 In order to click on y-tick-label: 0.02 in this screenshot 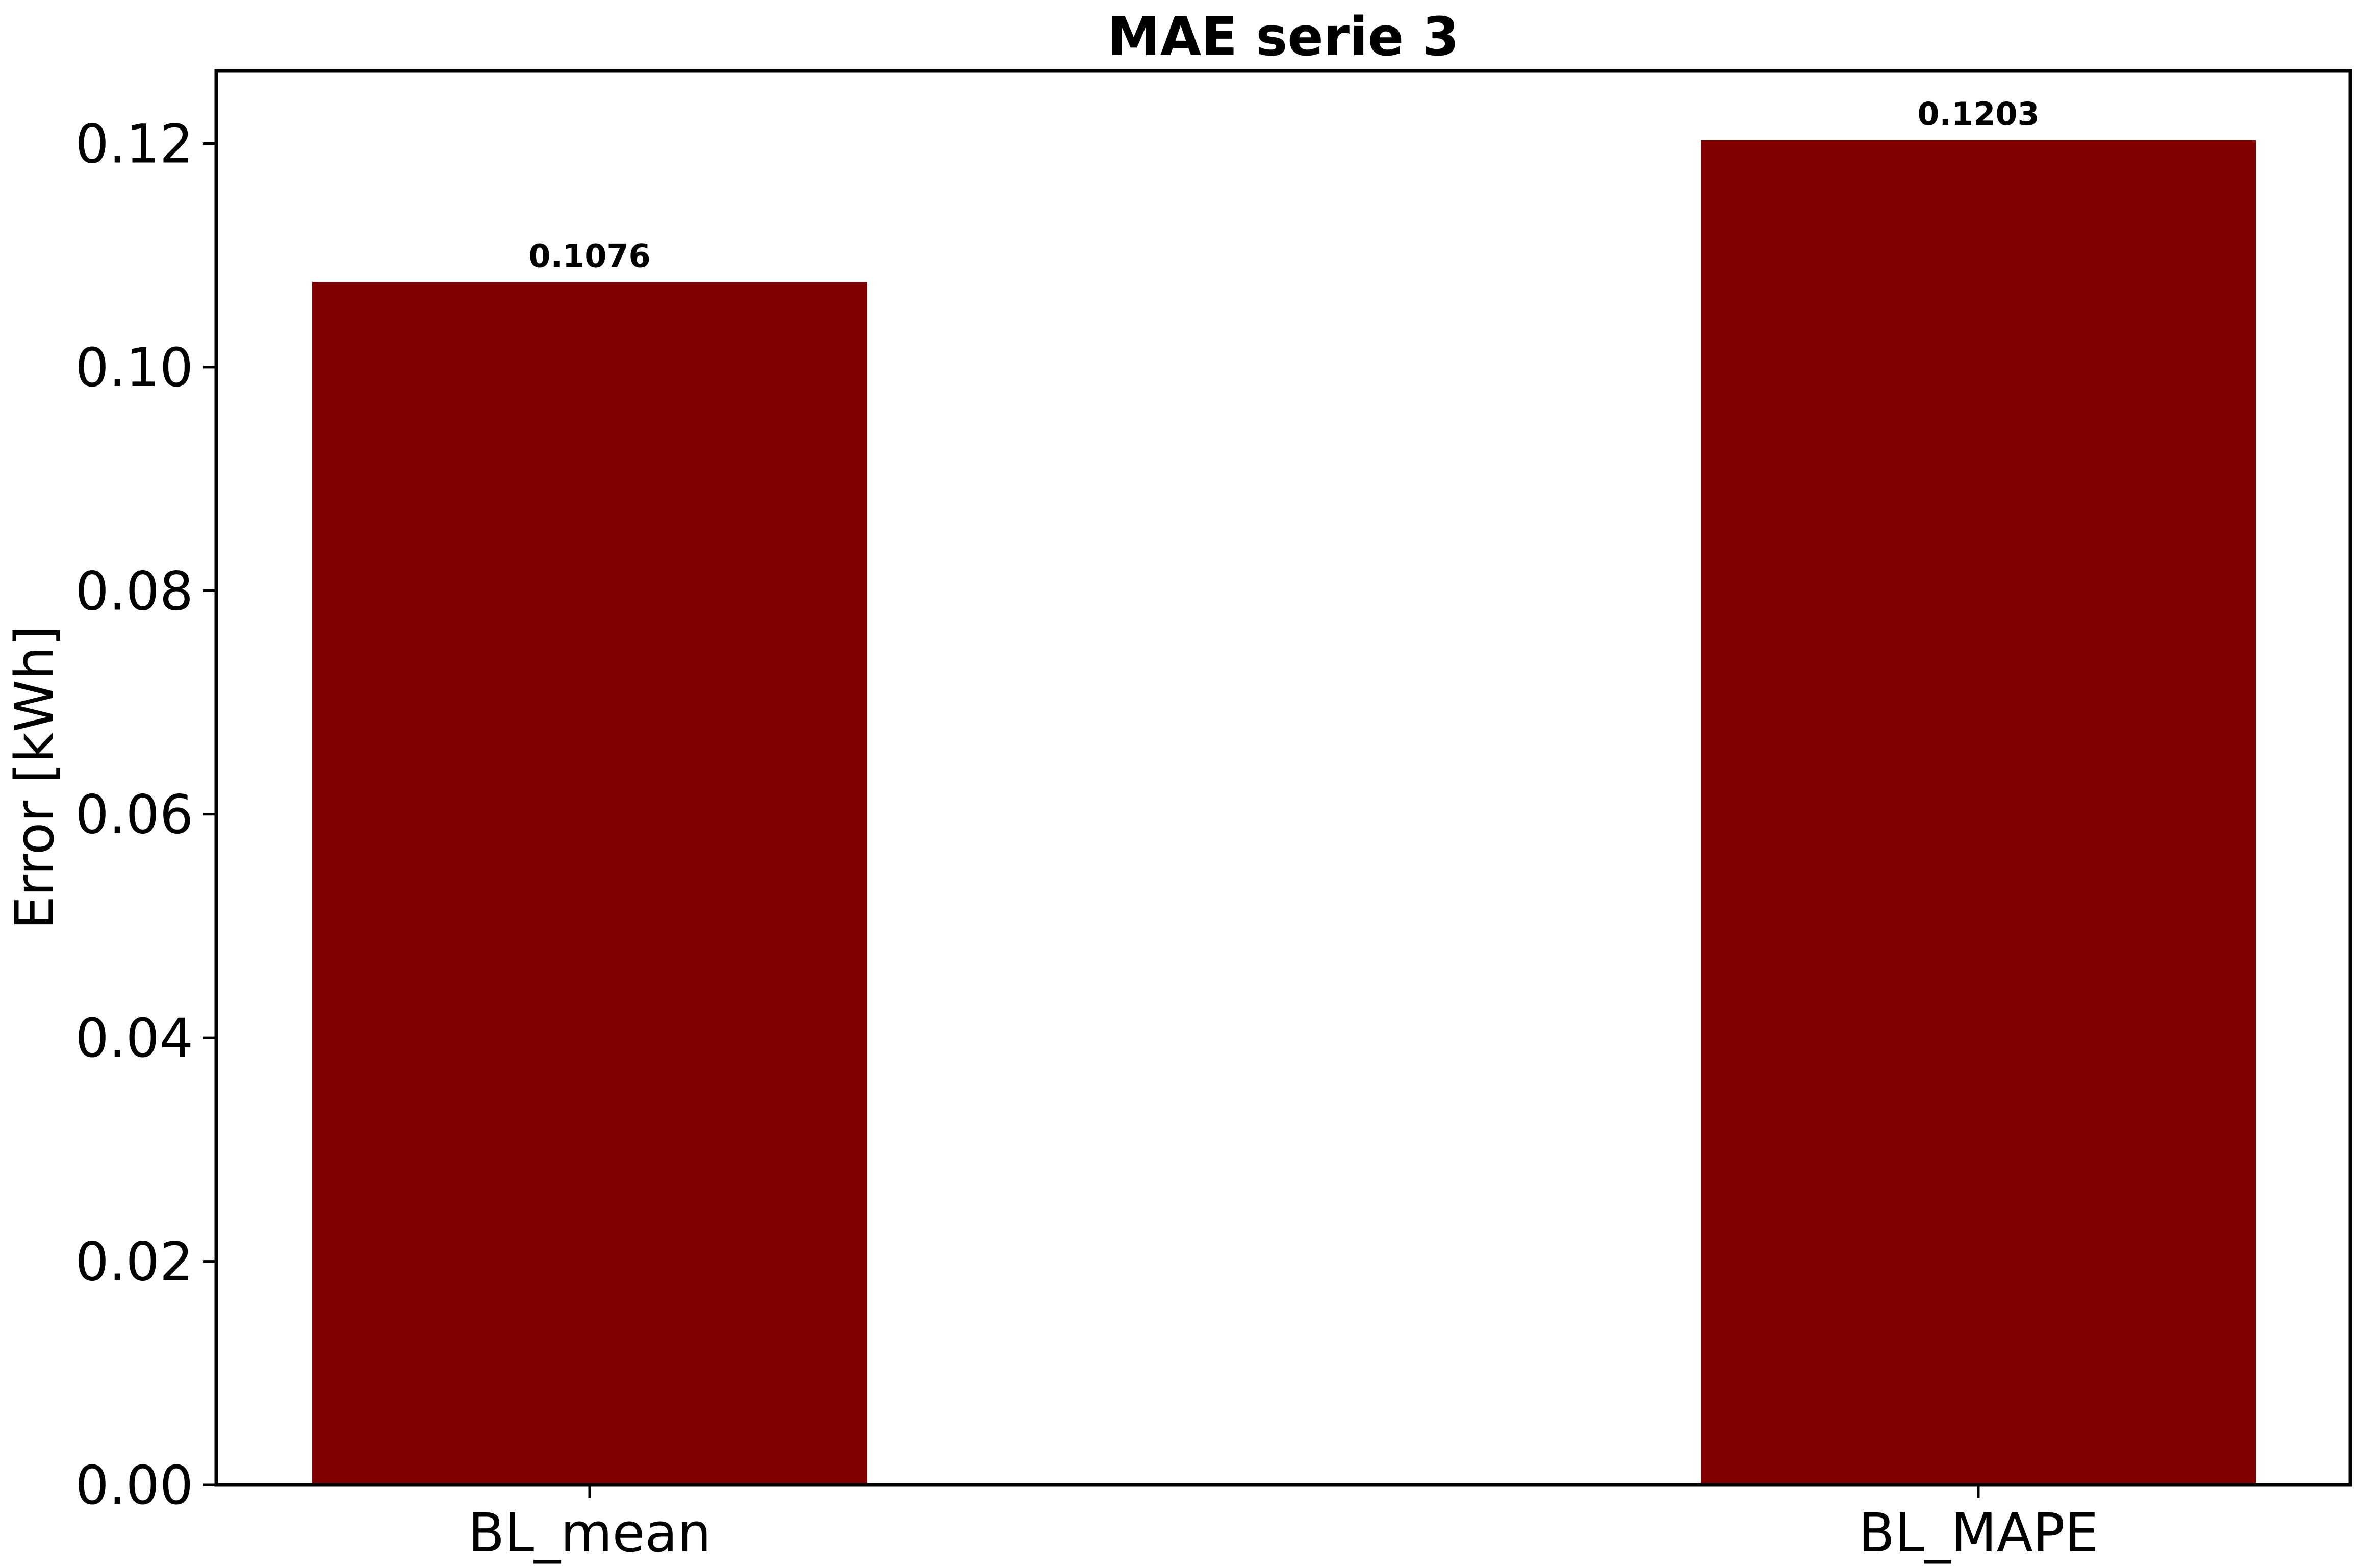, I will do `click(134, 1262)`.